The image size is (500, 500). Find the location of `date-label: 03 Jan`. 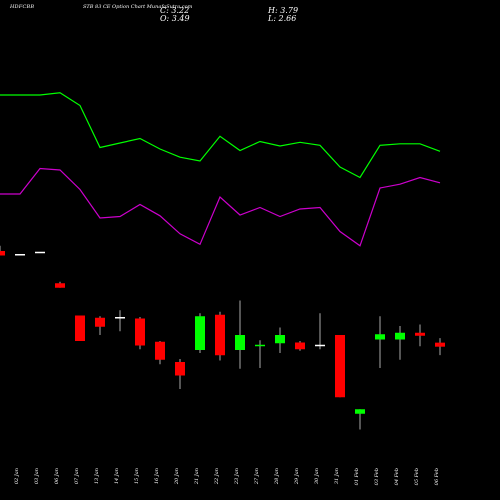

date-label: 03 Jan is located at coordinates (37, 476).